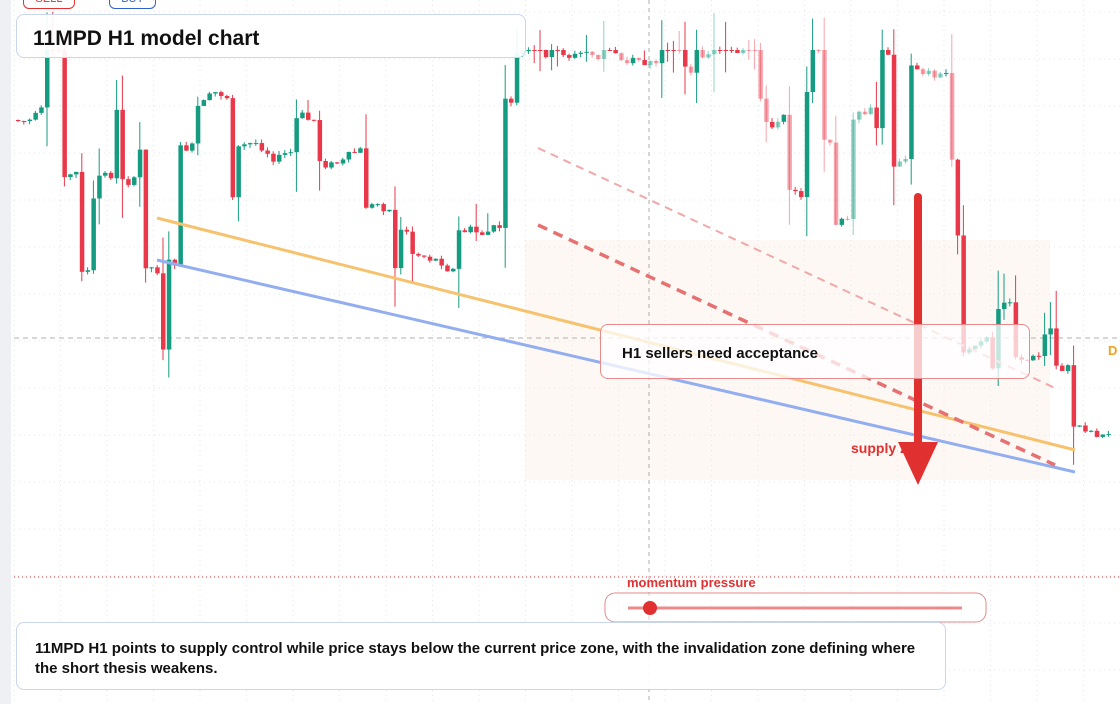 This screenshot has width=1120, height=704. What do you see at coordinates (49, 4) in the screenshot?
I see `sell-button: SELL` at bounding box center [49, 4].